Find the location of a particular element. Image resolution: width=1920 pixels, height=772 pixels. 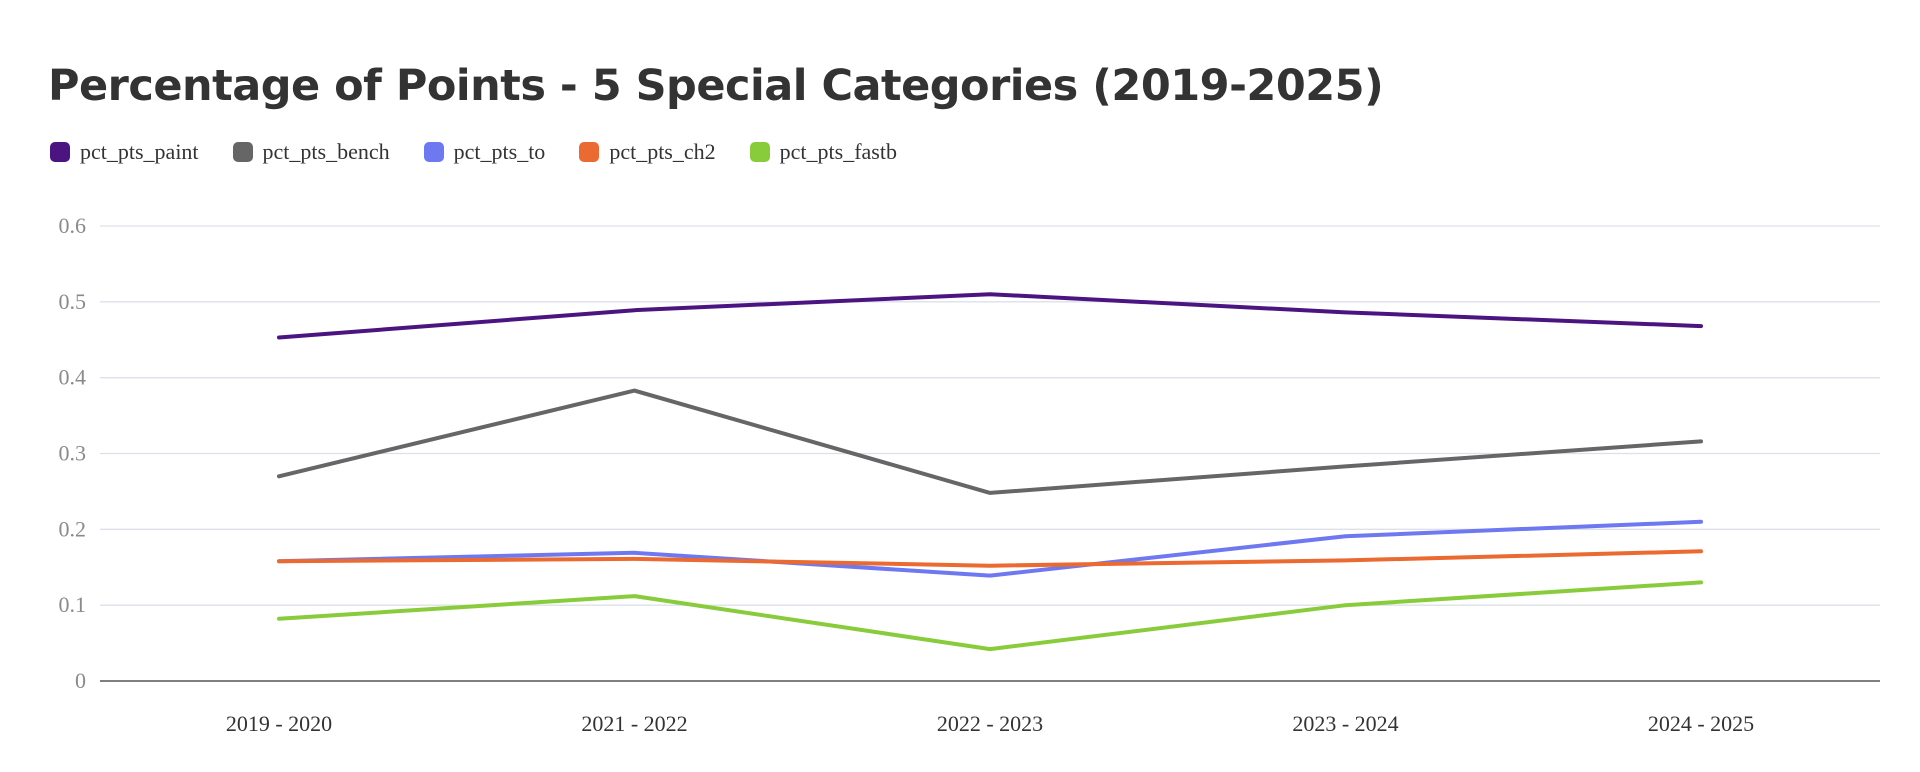

y-tick-label: 0.4 is located at coordinates (73, 377).